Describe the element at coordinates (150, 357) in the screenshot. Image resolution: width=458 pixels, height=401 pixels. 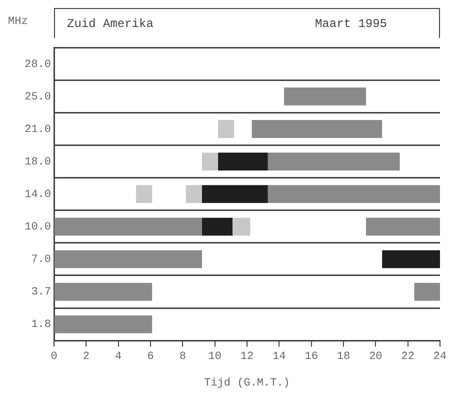
I see `x-tick-label: 6` at that location.